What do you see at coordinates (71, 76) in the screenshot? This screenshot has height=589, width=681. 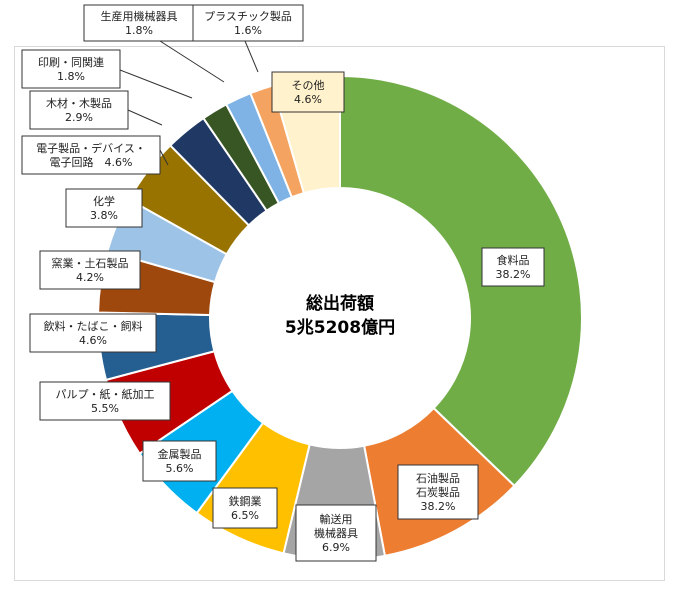 I see `slice-label-11-line-1: 1.8%` at bounding box center [71, 76].